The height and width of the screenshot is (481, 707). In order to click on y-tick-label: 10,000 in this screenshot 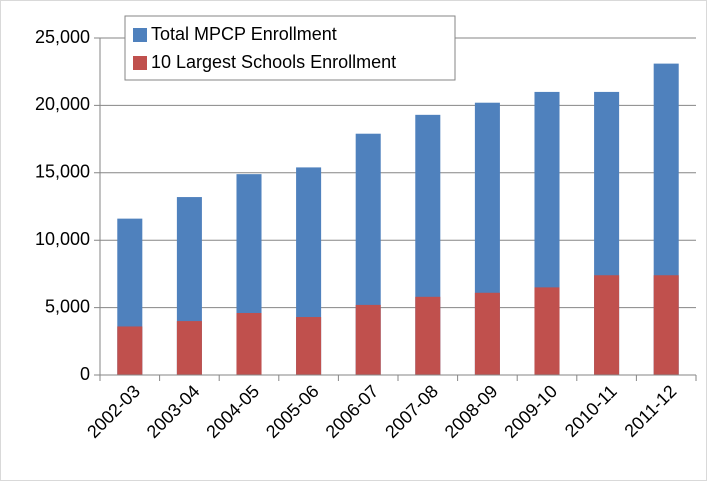, I will do `click(62, 239)`.